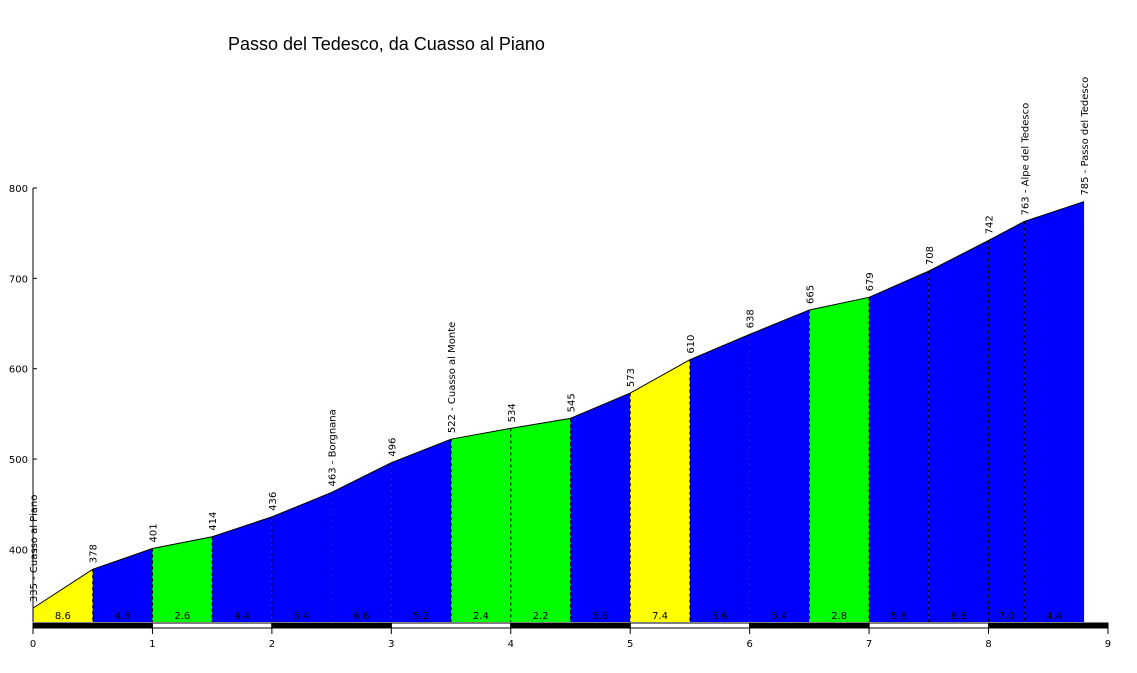  What do you see at coordinates (839, 616) in the screenshot?
I see `gradient-label: 2.8` at bounding box center [839, 616].